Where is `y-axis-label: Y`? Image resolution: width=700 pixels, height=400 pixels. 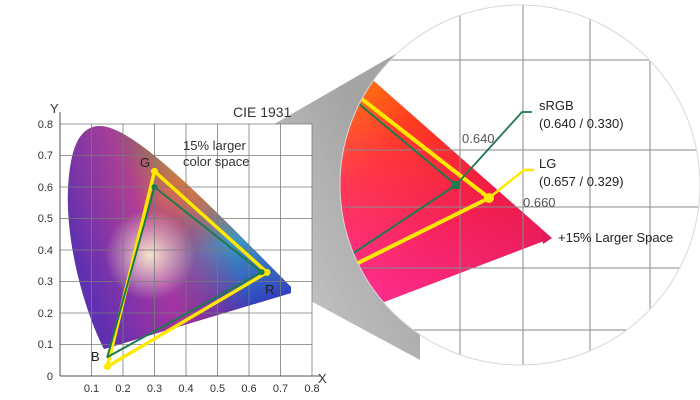 y-axis-label: Y is located at coordinates (54, 108).